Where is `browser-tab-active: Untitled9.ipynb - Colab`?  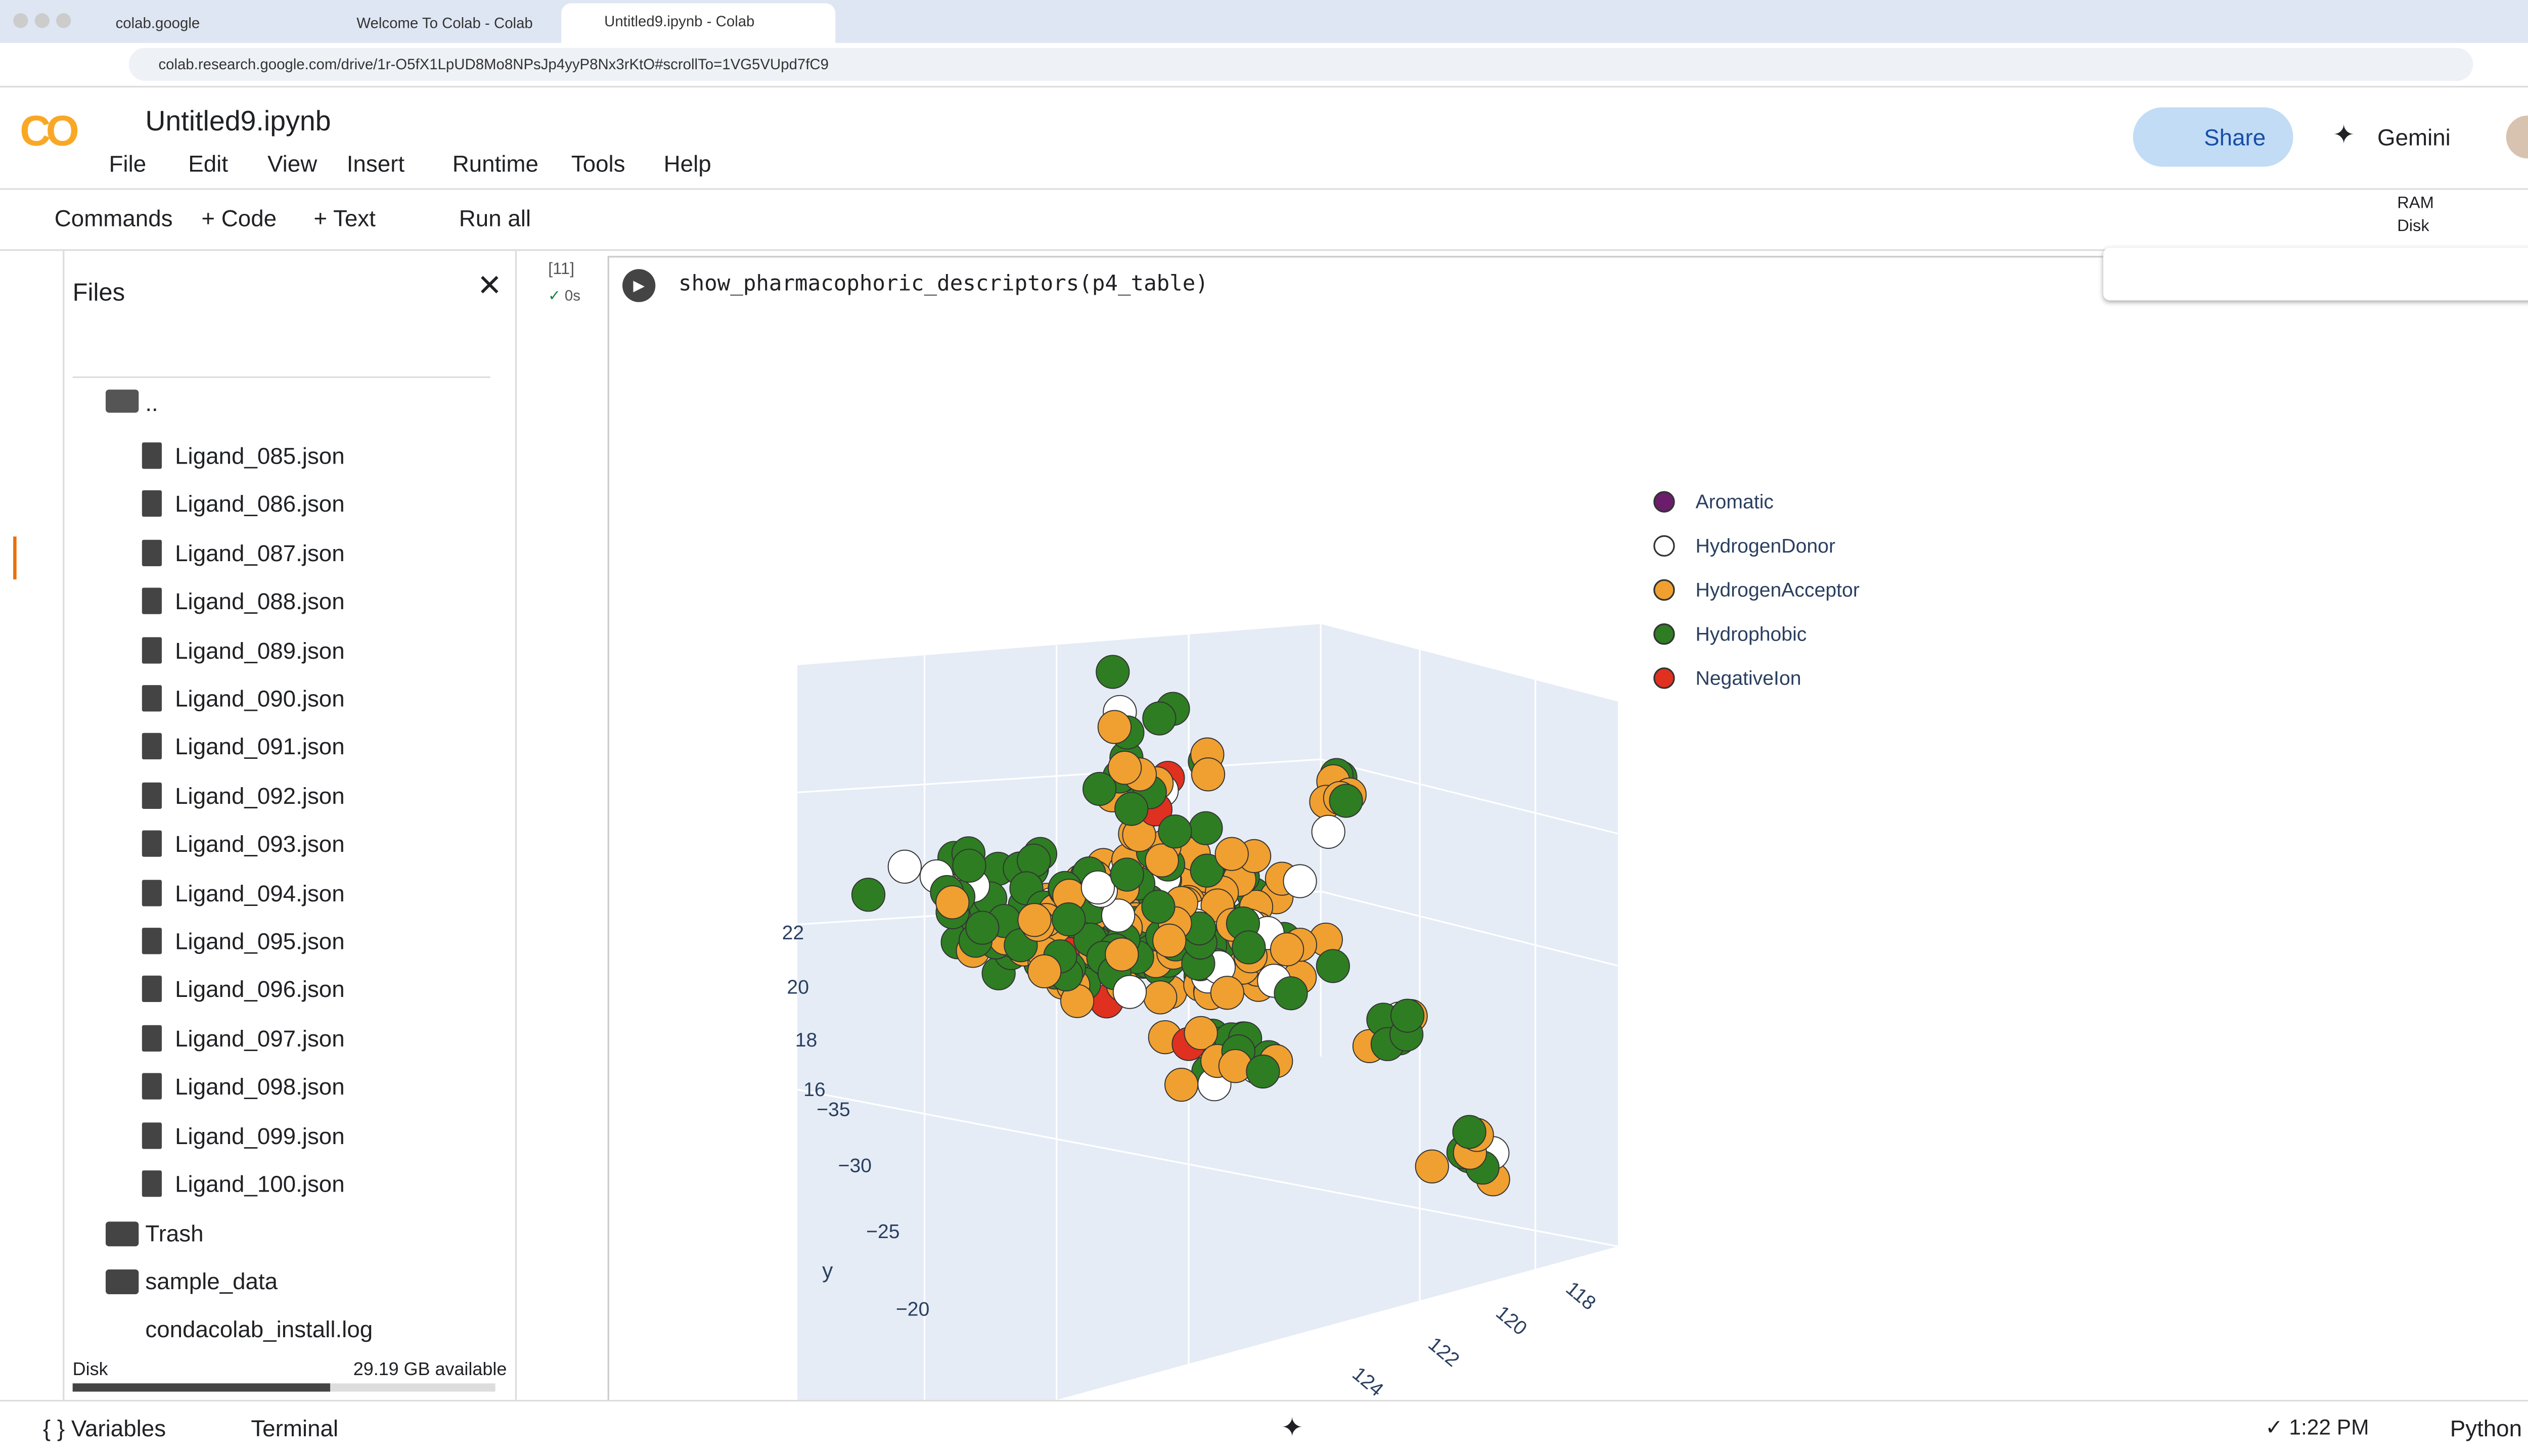 browser-tab-active: Untitled9.ipynb - Colab is located at coordinates (699, 23).